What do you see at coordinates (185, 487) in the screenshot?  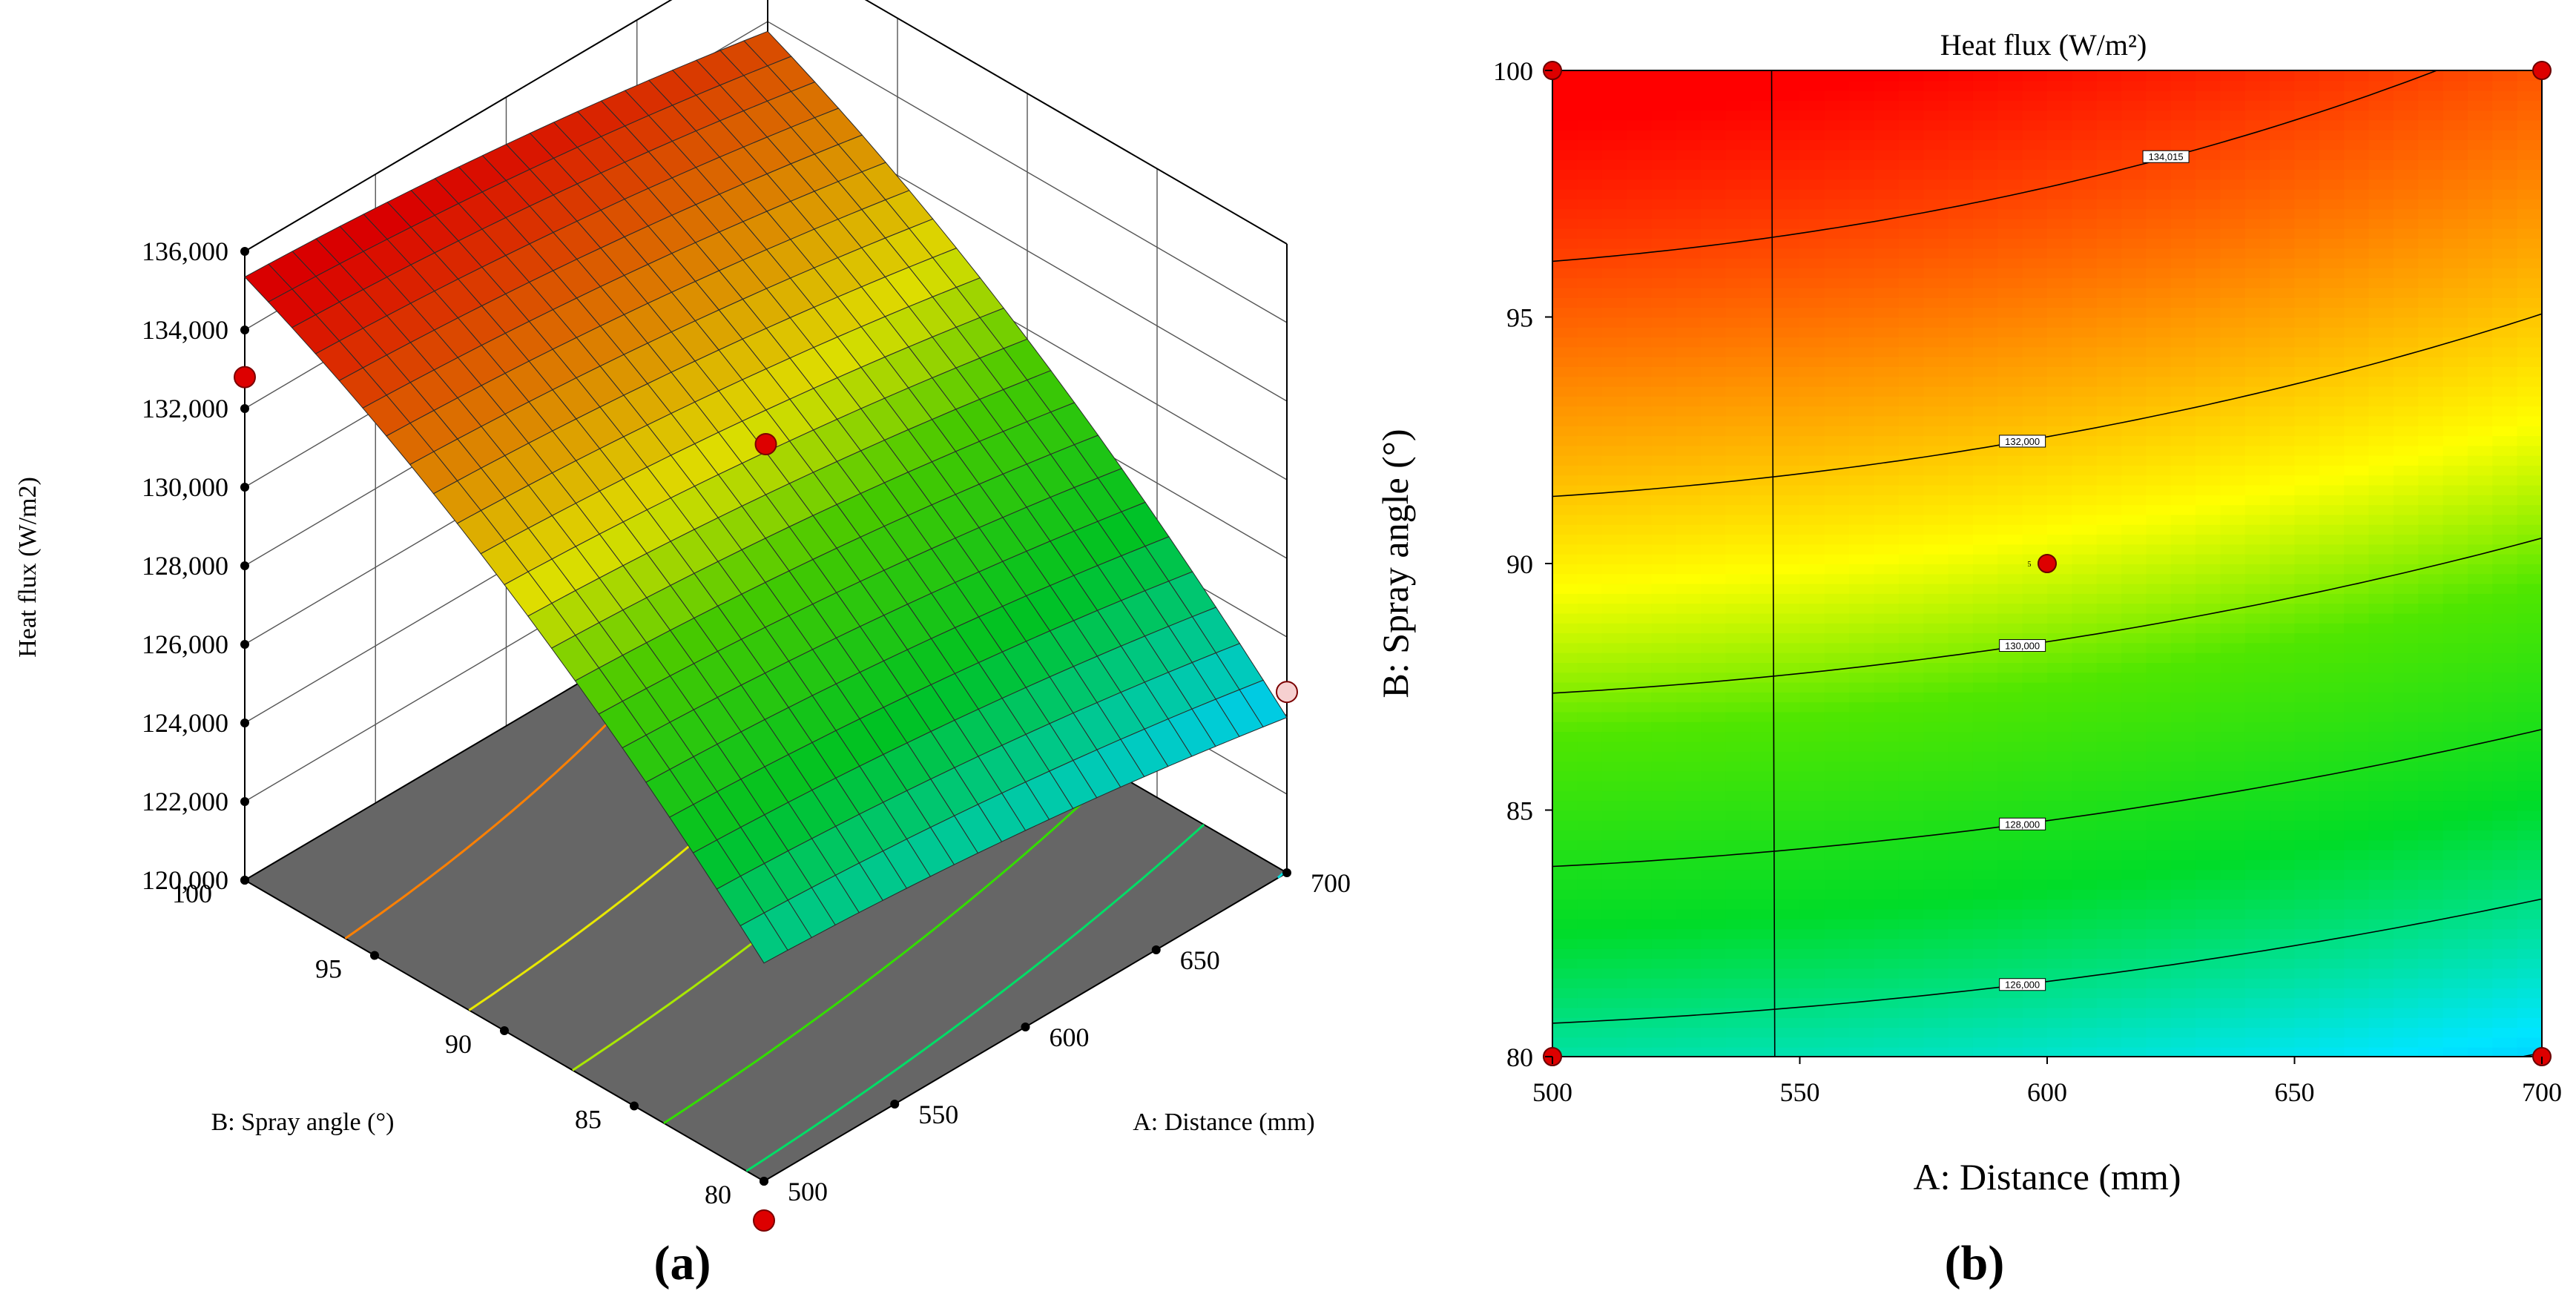 I see `z-tick-label: 130,000` at bounding box center [185, 487].